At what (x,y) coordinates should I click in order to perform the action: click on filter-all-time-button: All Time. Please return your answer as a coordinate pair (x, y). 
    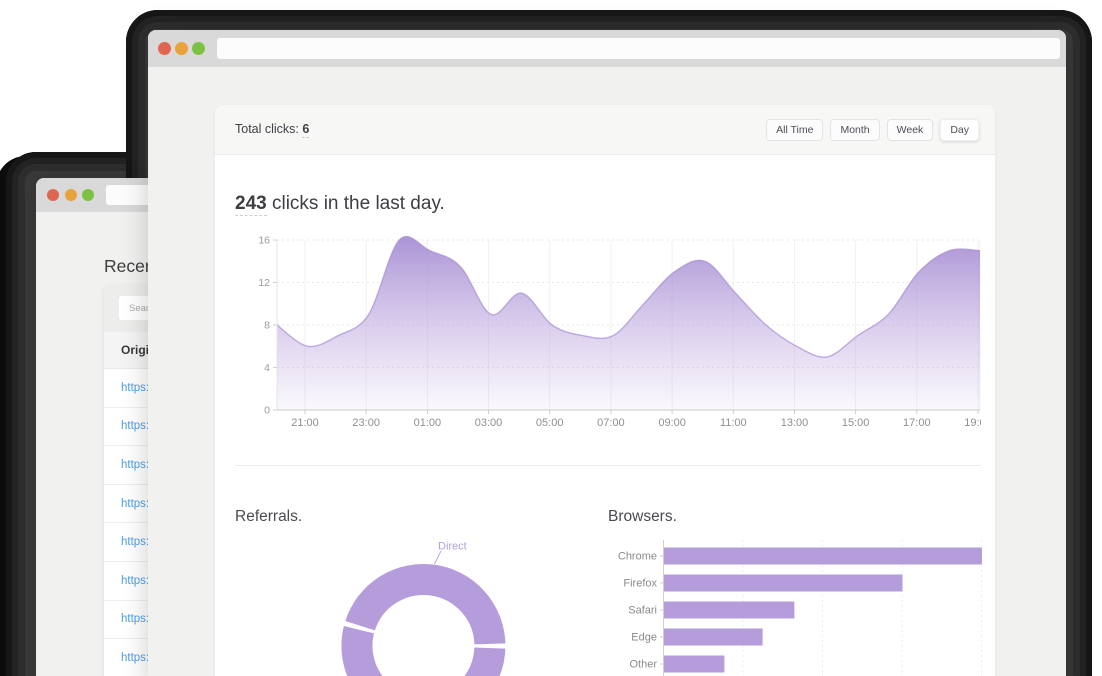
    Looking at the image, I should click on (795, 130).